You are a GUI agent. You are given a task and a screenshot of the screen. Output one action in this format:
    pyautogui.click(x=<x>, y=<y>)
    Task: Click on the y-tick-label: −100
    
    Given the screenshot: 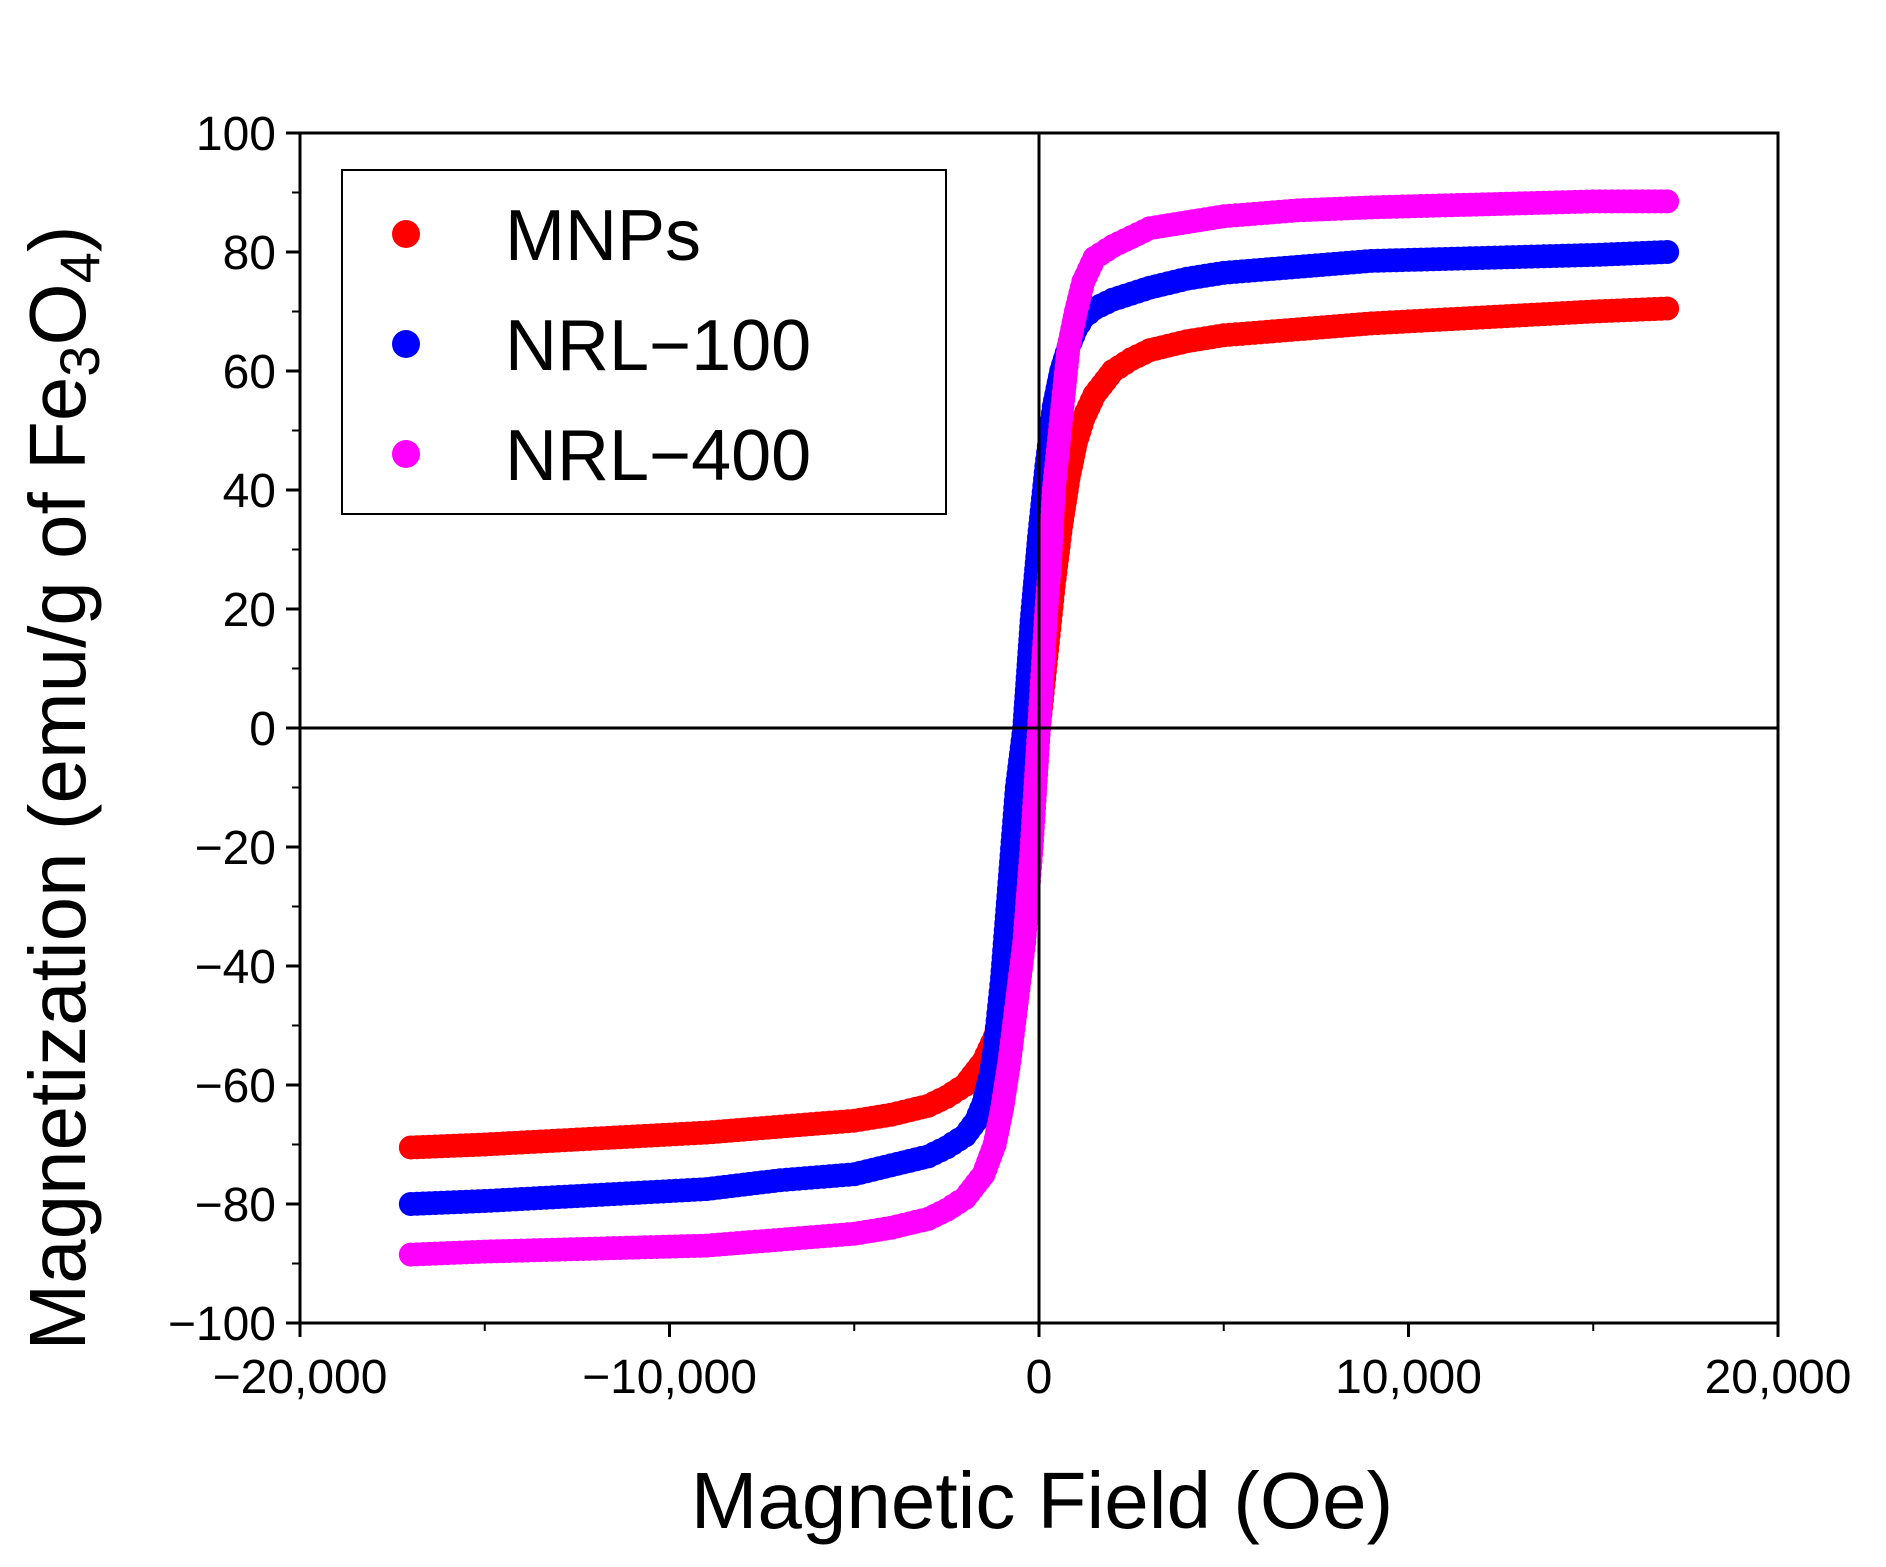 What is the action you would take?
    pyautogui.click(x=222, y=1324)
    